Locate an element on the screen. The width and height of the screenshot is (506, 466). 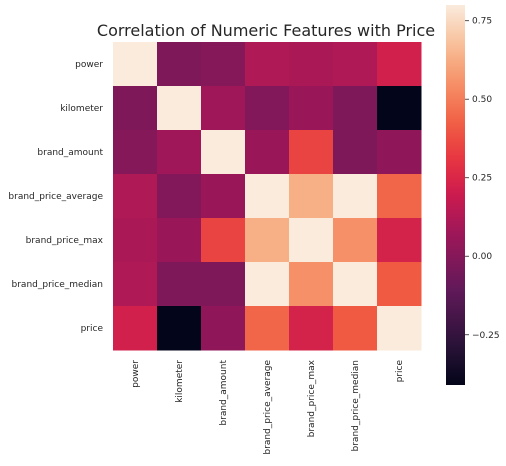
colorbar-tick-label: 0.75 is located at coordinates (482, 22).